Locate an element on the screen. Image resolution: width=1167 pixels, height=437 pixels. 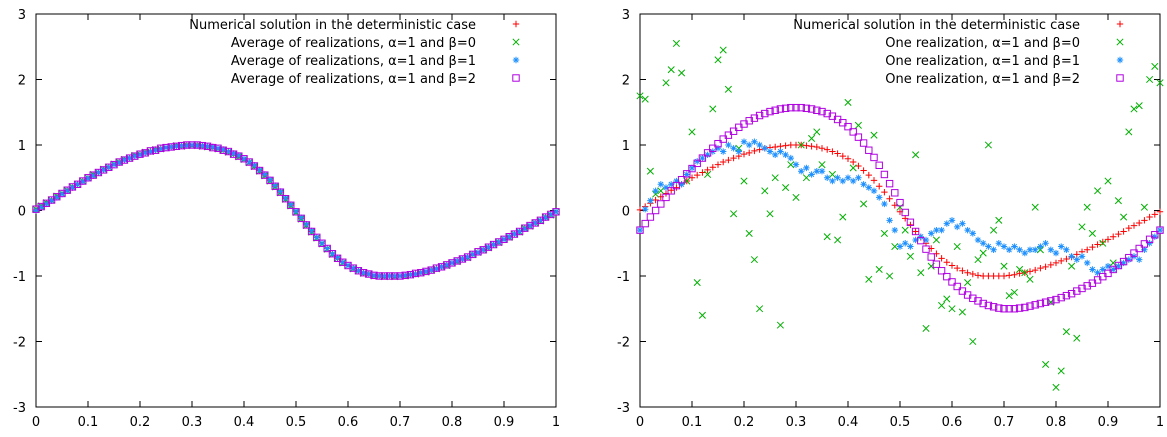
legend-label: Average of realizations, α=1 and β=0 is located at coordinates (353, 43).